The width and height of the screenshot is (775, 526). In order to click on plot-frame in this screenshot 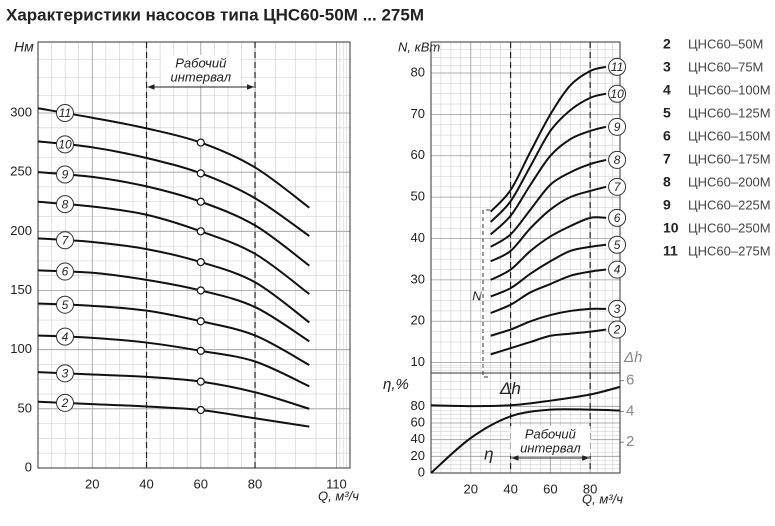, I will do `click(525, 423)`.